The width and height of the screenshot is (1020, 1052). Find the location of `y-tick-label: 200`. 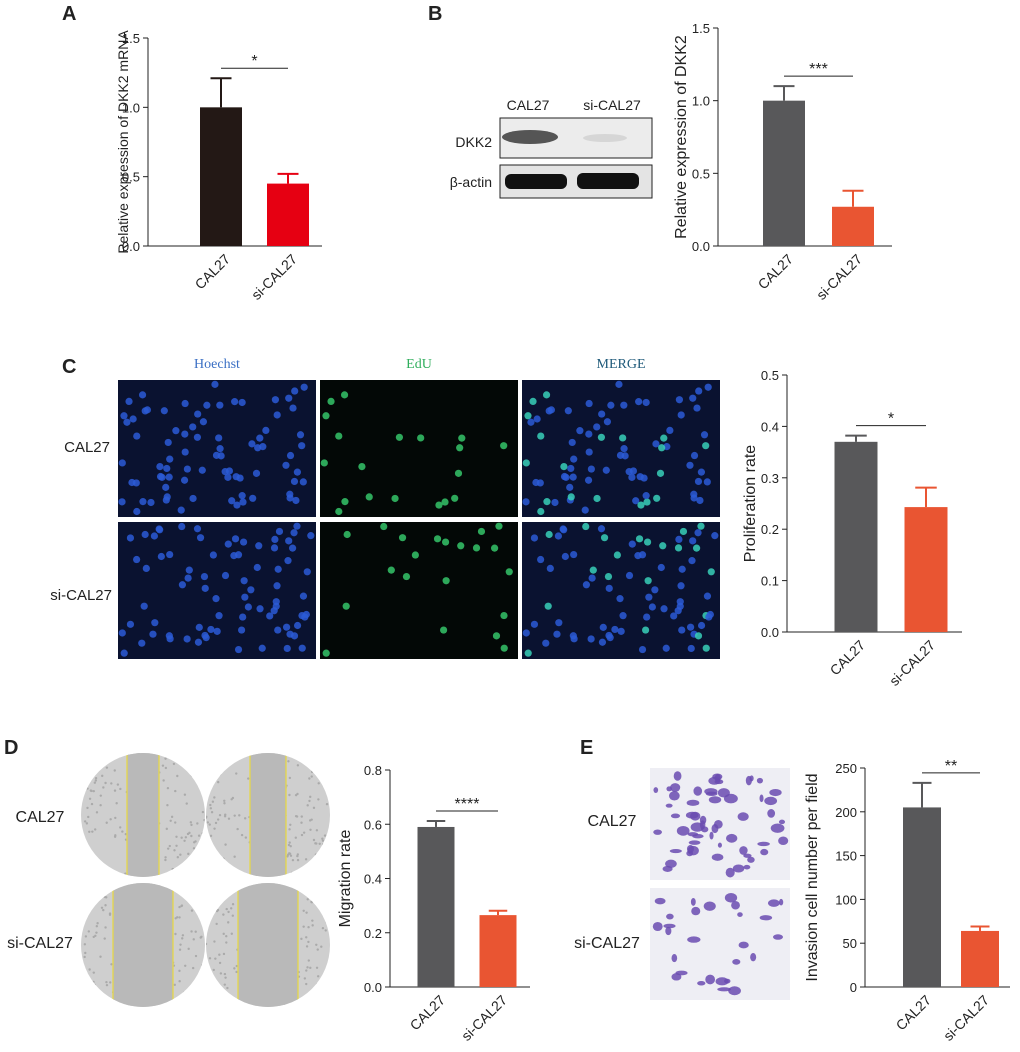

y-tick-label: 200 is located at coordinates (846, 812).